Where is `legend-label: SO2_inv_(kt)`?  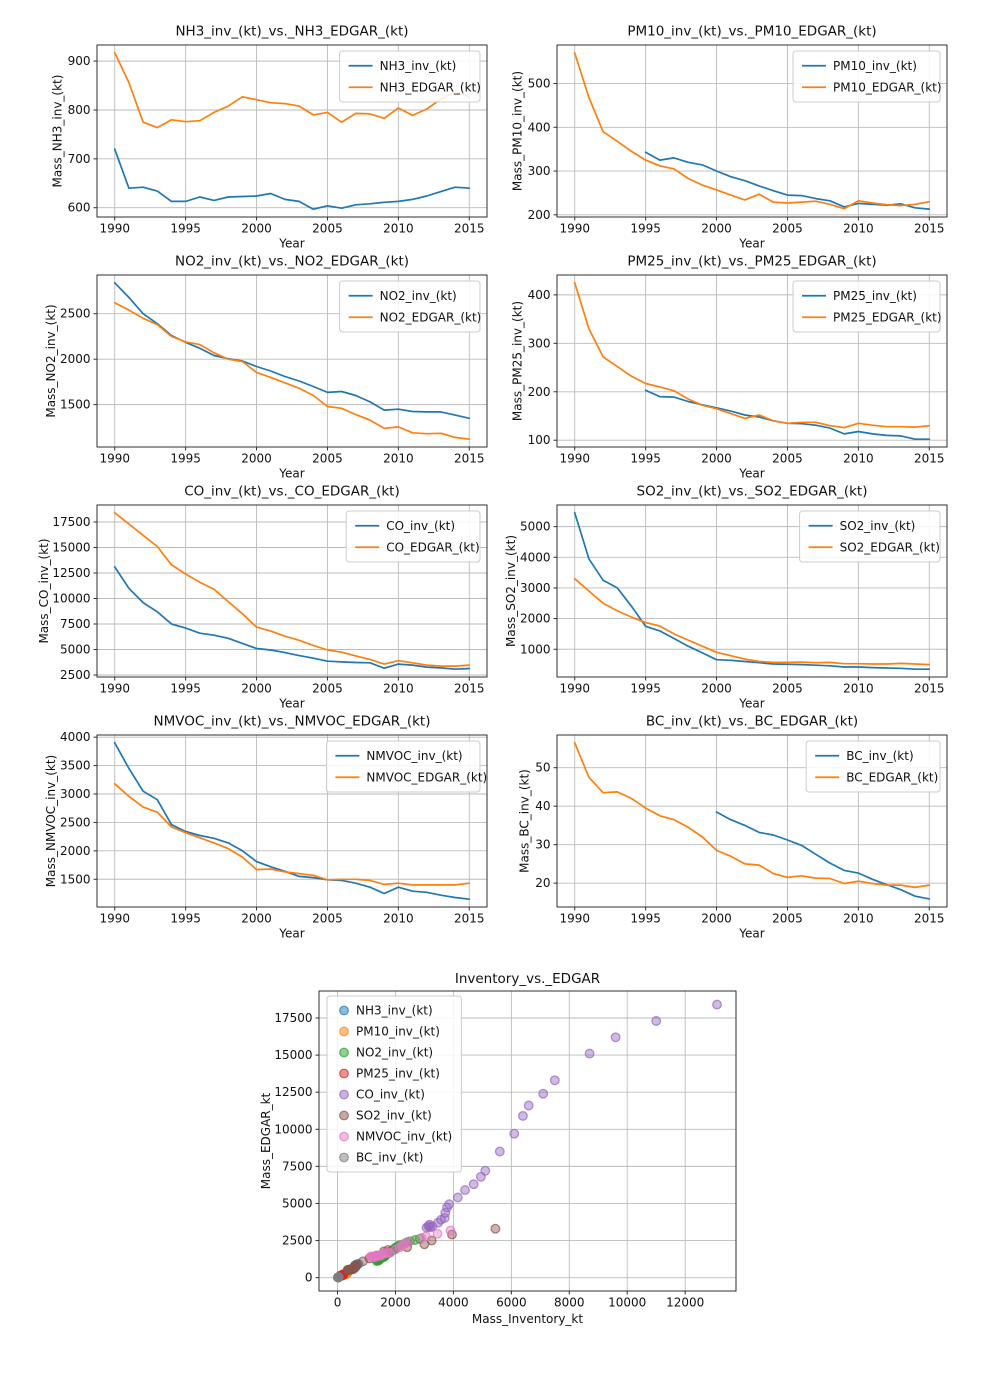 legend-label: SO2_inv_(kt) is located at coordinates (394, 1116).